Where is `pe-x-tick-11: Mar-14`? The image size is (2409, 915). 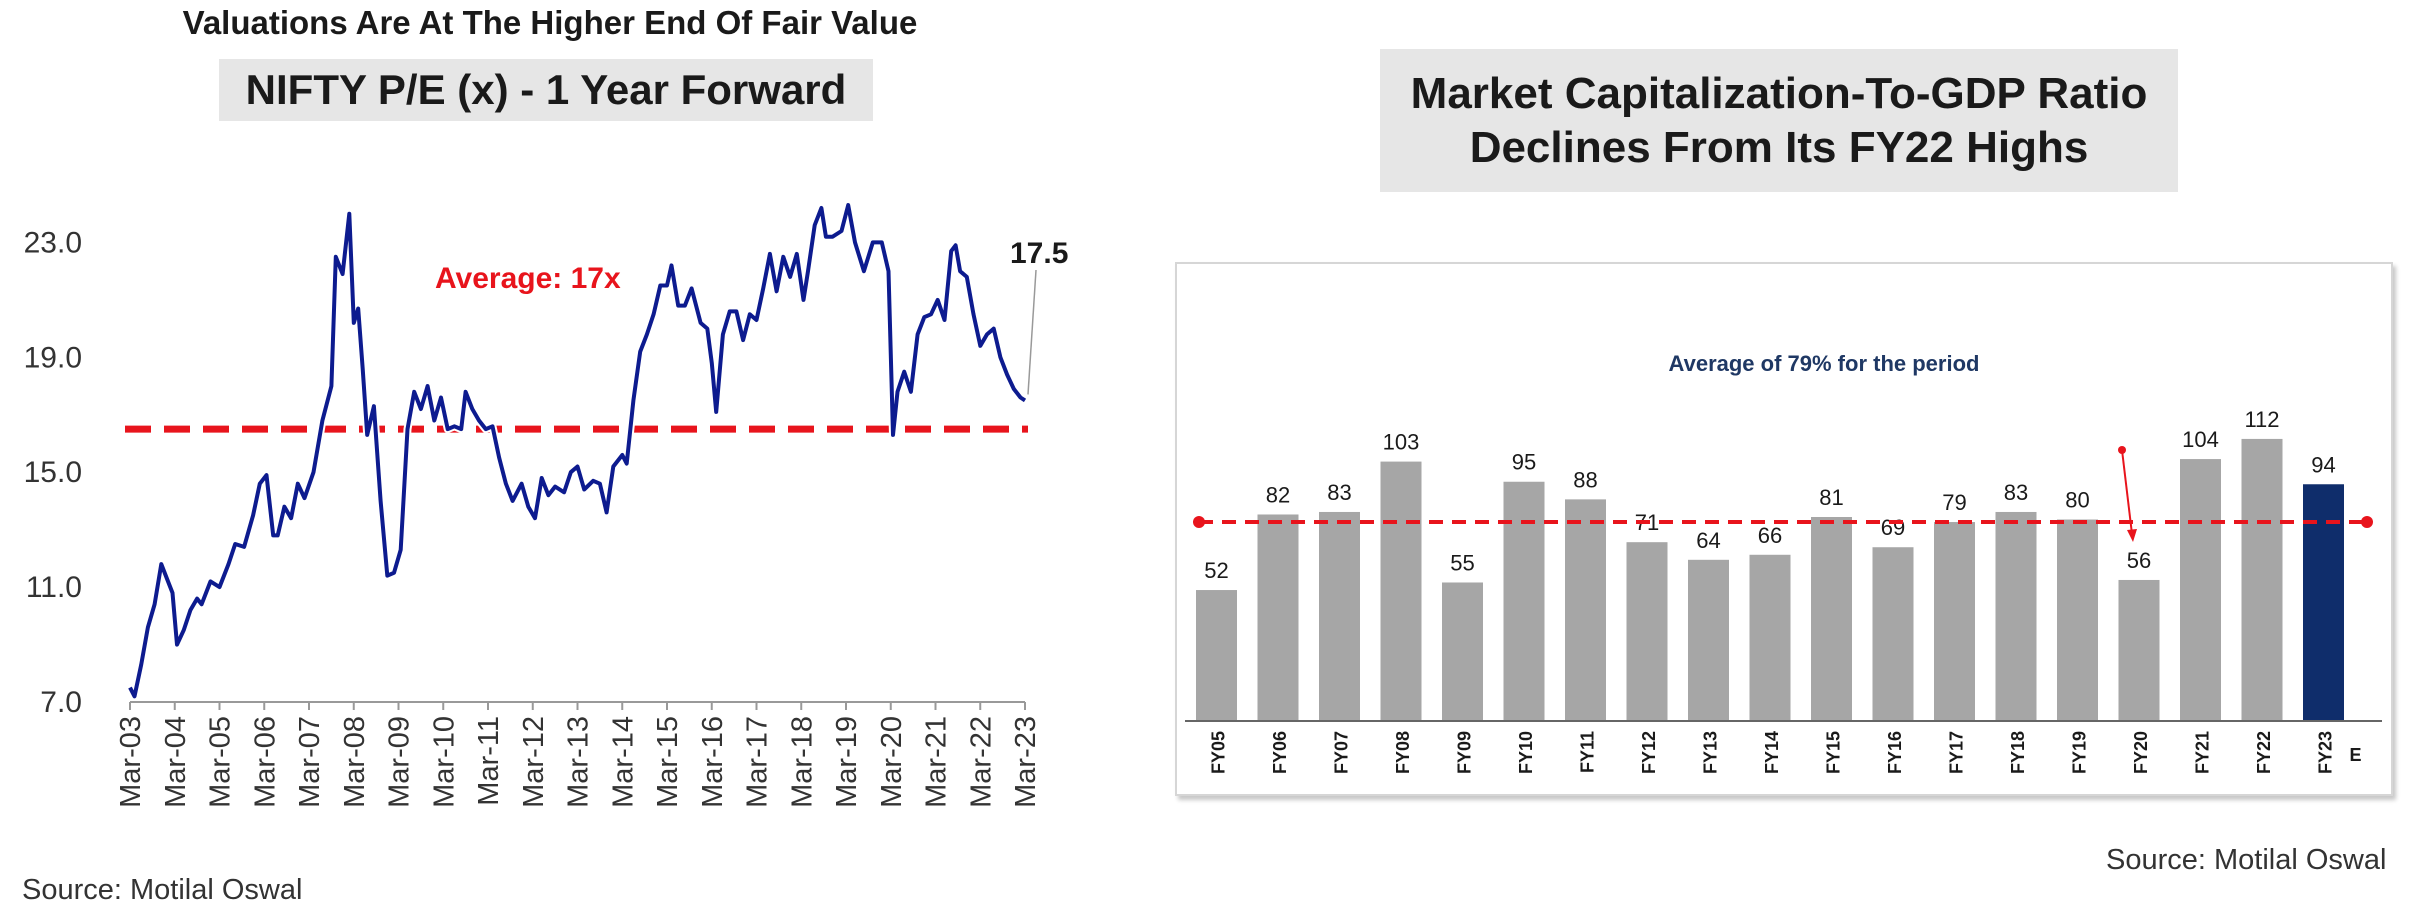
pe-x-tick-11: Mar-14 is located at coordinates (623, 762).